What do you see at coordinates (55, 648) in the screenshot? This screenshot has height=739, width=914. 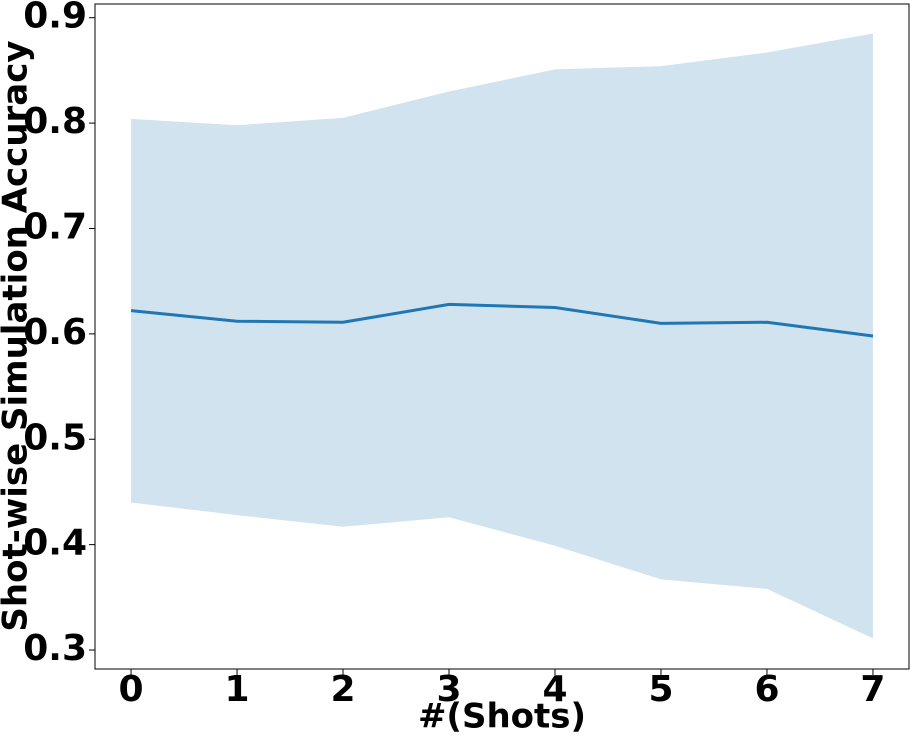 I see `y-tick-label: 0.3` at bounding box center [55, 648].